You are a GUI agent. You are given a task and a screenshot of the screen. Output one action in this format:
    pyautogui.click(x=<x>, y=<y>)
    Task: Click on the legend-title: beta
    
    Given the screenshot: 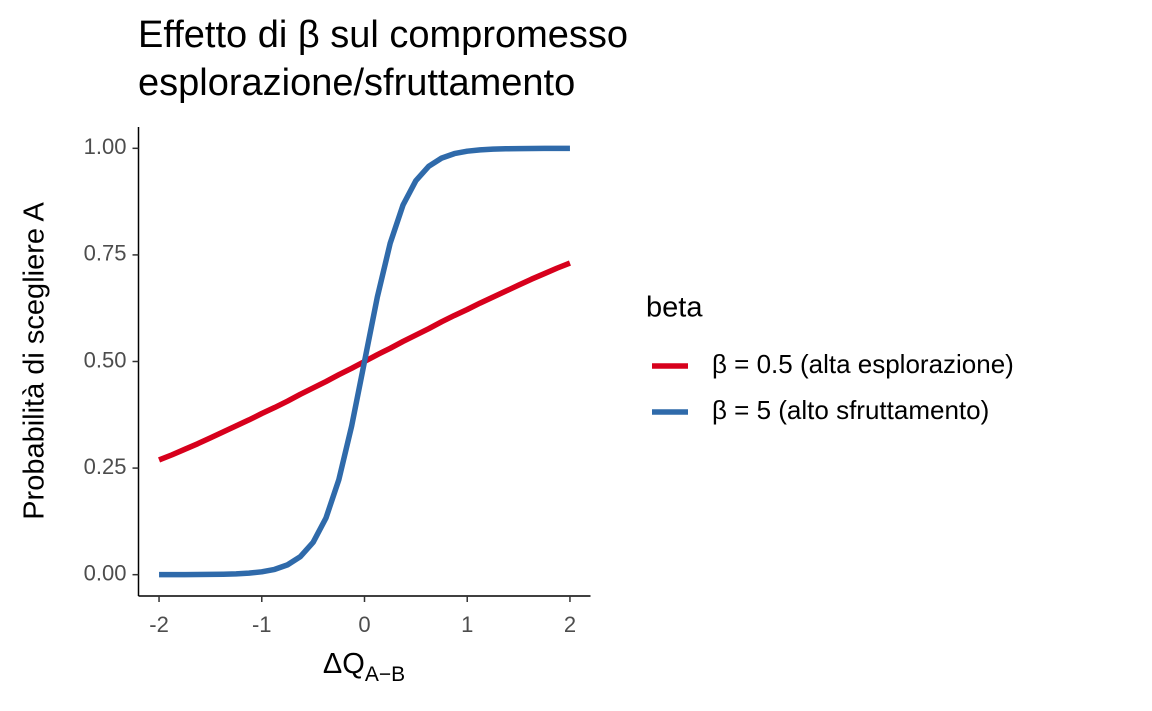 What is the action you would take?
    pyautogui.click(x=674, y=308)
    